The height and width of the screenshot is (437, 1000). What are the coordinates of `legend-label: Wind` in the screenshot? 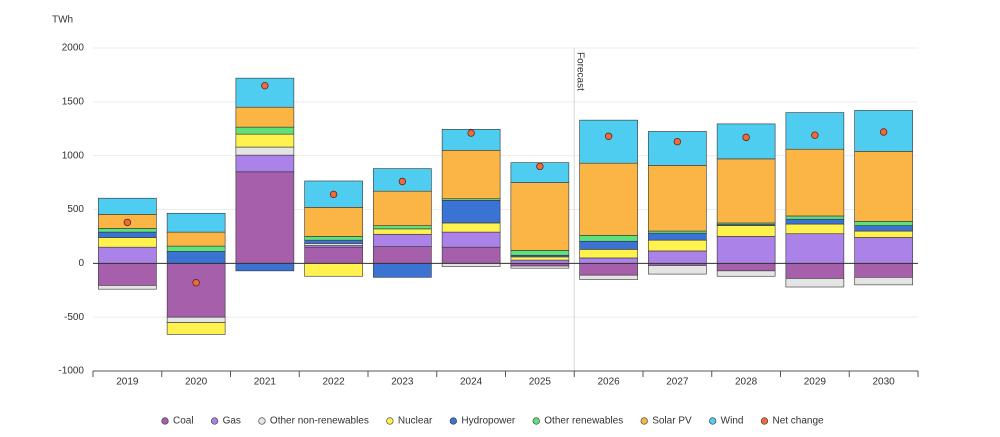 It's located at (732, 421).